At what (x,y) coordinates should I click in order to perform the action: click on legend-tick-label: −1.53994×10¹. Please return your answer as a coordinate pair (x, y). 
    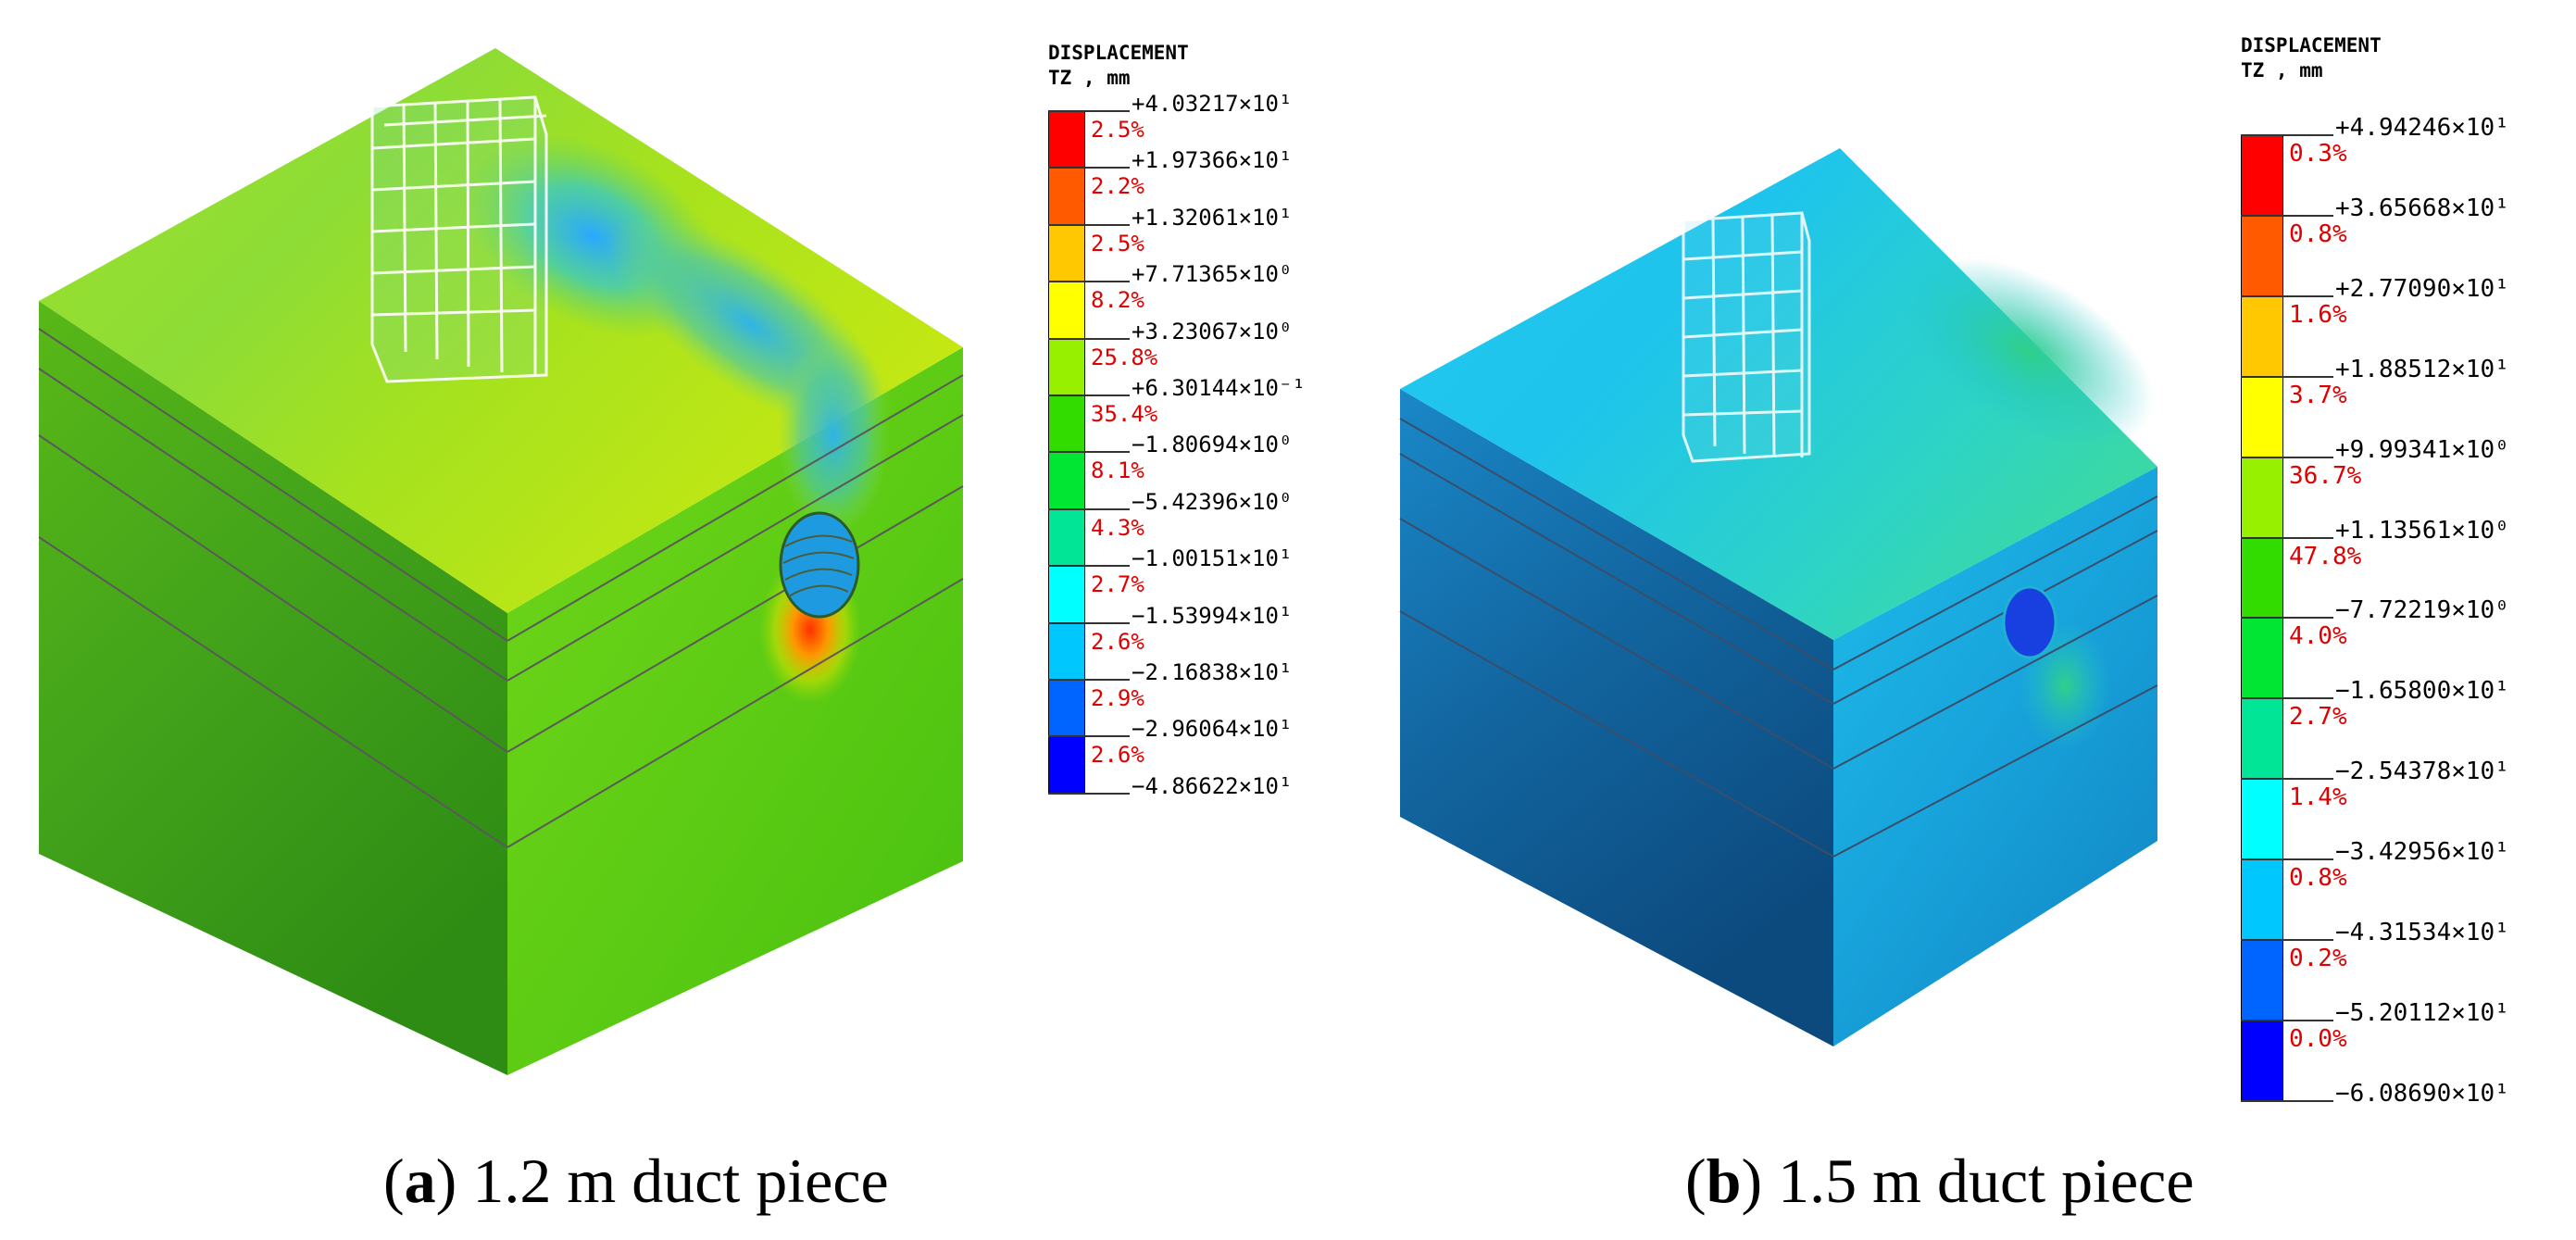
    Looking at the image, I should click on (1212, 615).